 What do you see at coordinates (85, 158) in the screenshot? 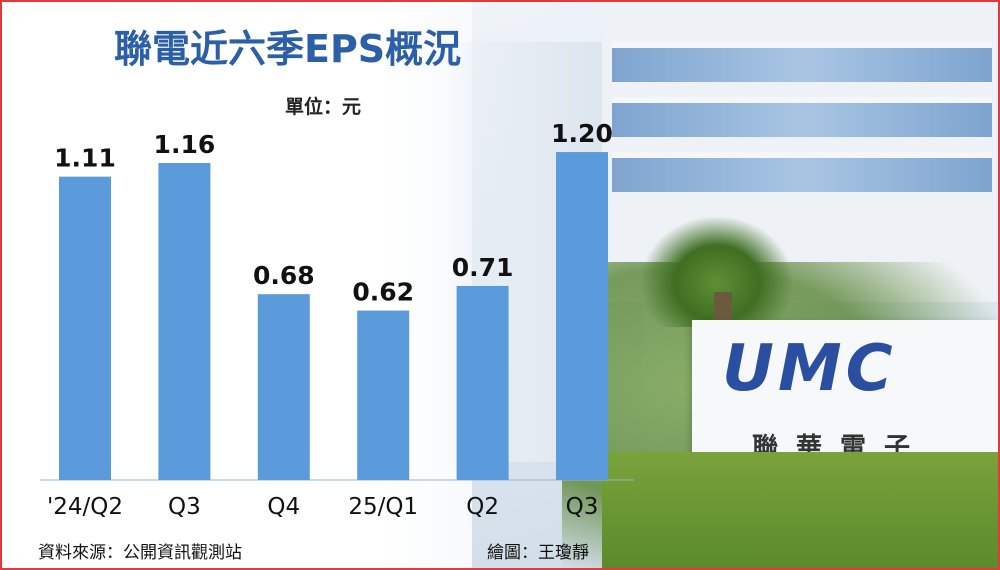
I see `bar-value-label-0: 1.11` at bounding box center [85, 158].